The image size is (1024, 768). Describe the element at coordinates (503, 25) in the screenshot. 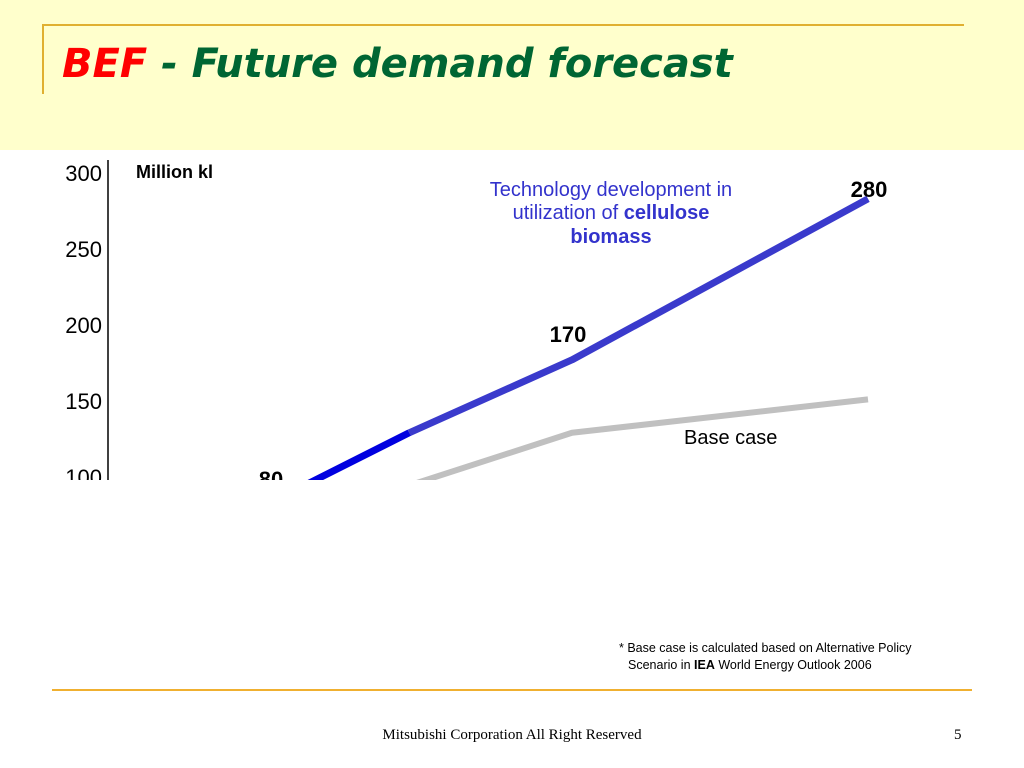

I see `header-rule-top` at that location.